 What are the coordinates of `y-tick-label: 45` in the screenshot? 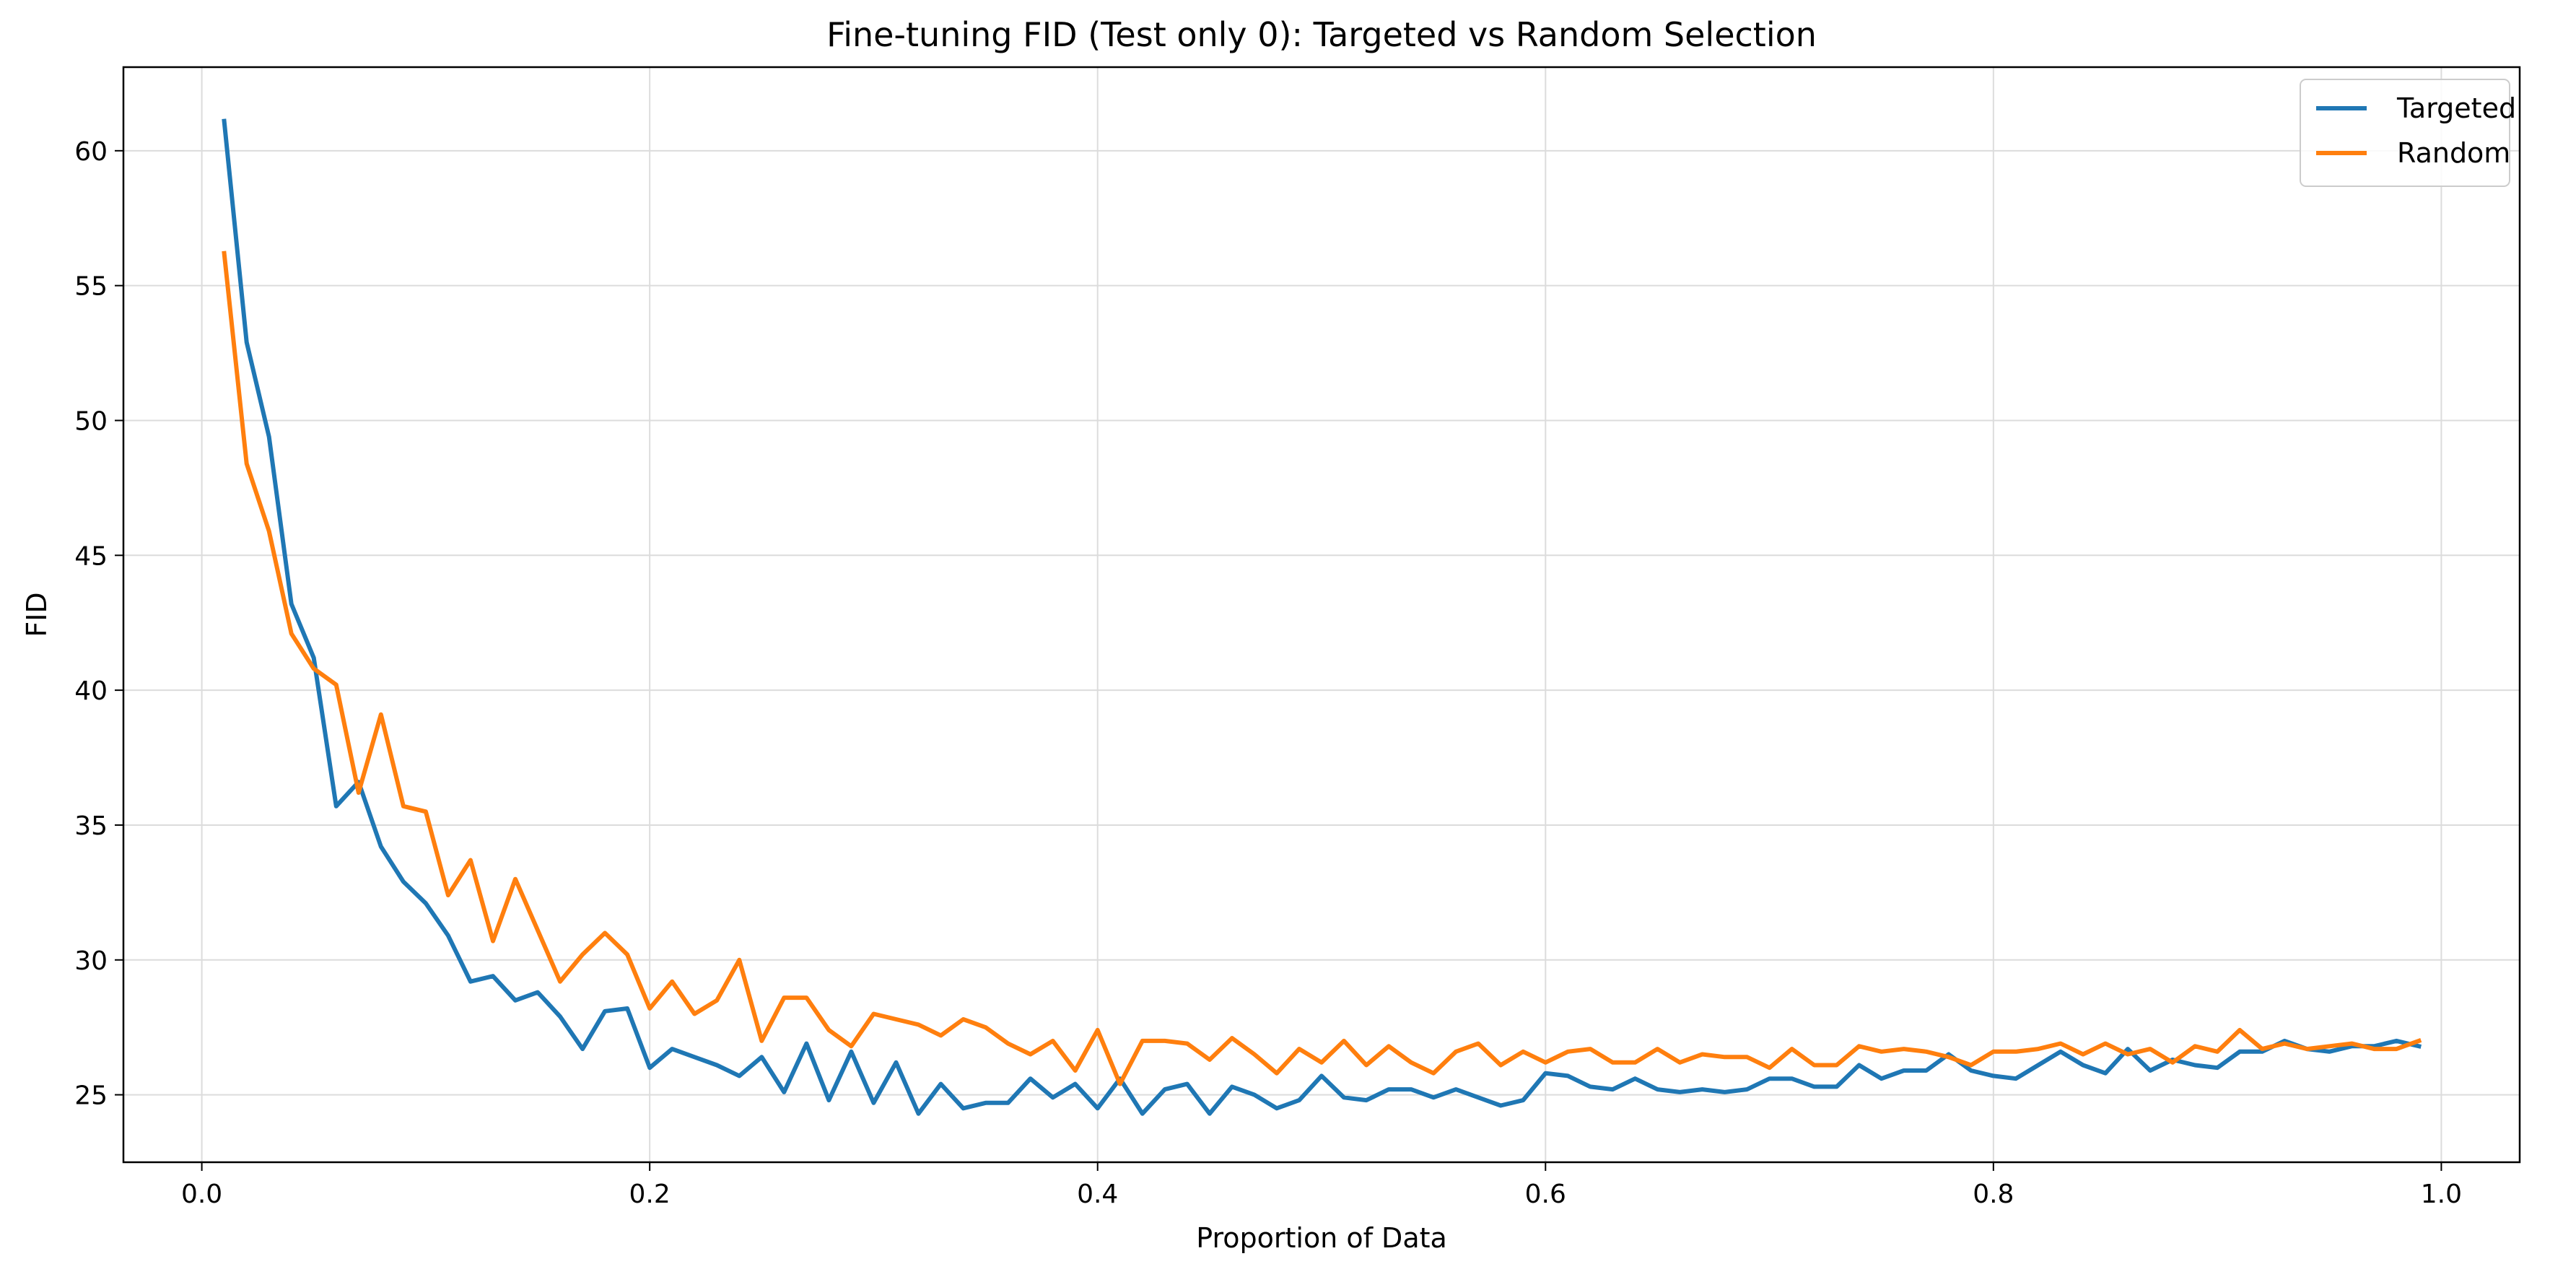 It's located at (91, 556).